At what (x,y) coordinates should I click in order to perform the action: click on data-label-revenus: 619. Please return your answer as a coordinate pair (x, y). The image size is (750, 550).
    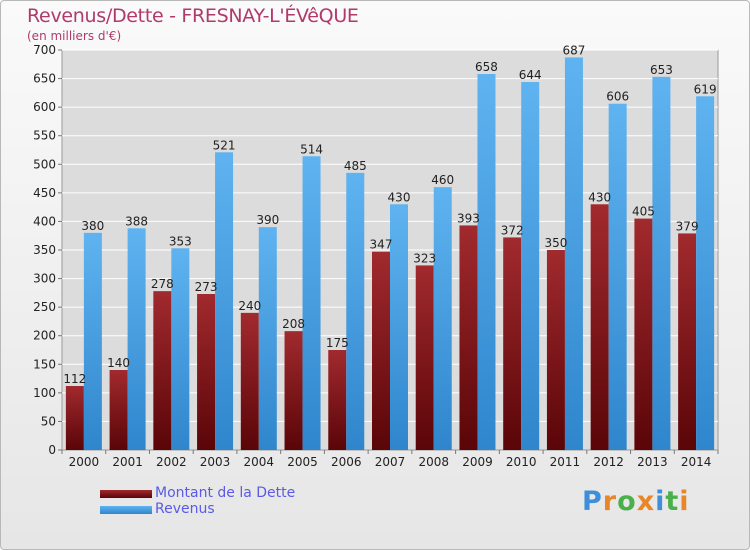
    Looking at the image, I should click on (705, 89).